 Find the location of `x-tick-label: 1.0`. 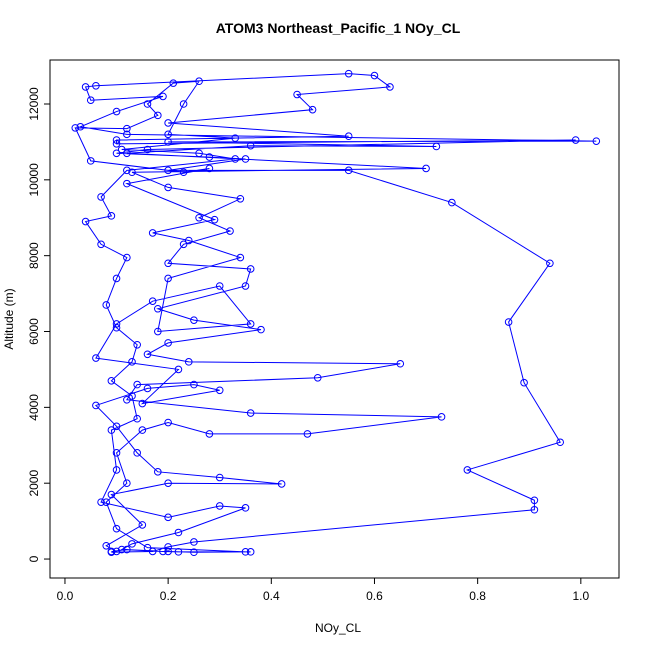

x-tick-label: 1.0 is located at coordinates (580, 596).